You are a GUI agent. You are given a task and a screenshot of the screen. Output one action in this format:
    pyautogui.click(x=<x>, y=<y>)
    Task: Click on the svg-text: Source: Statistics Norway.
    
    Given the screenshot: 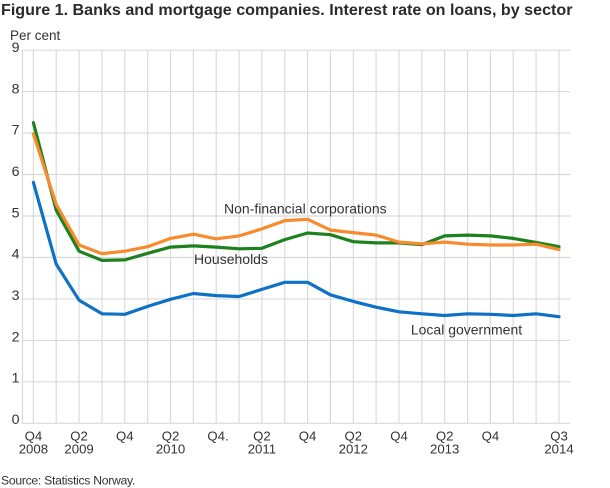 What is the action you would take?
    pyautogui.click(x=68, y=480)
    